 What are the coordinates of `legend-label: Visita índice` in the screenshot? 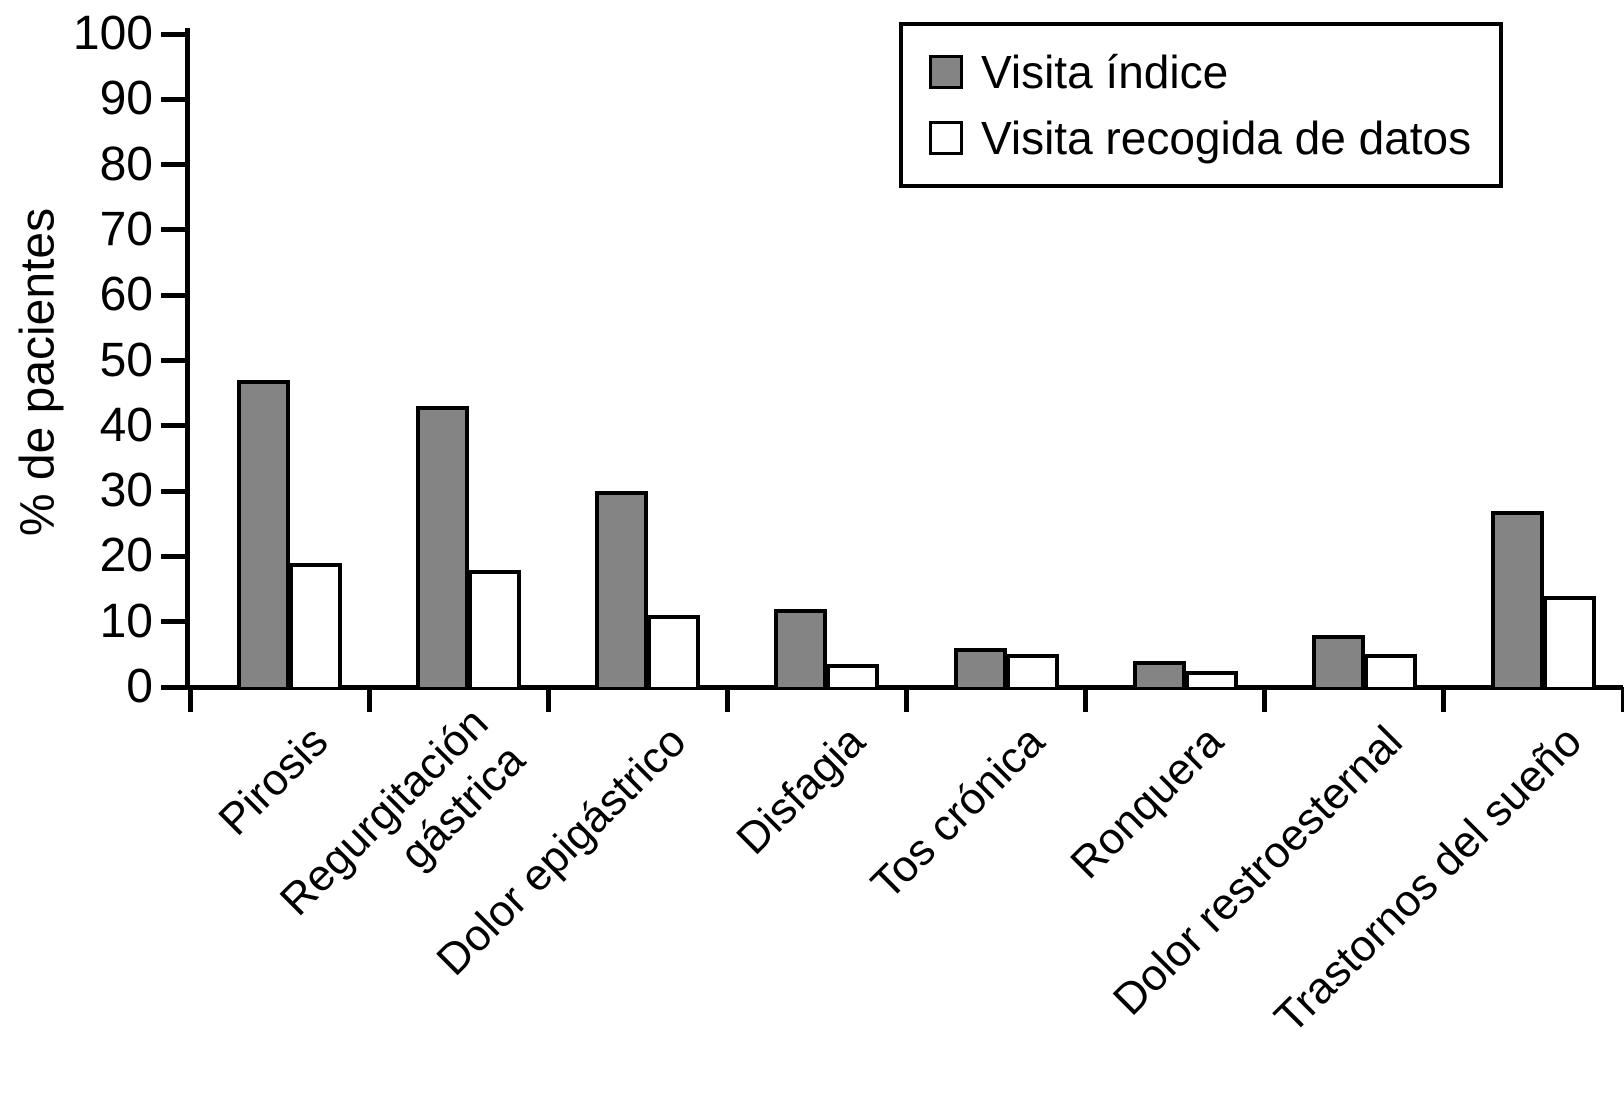 It's located at (1105, 72).